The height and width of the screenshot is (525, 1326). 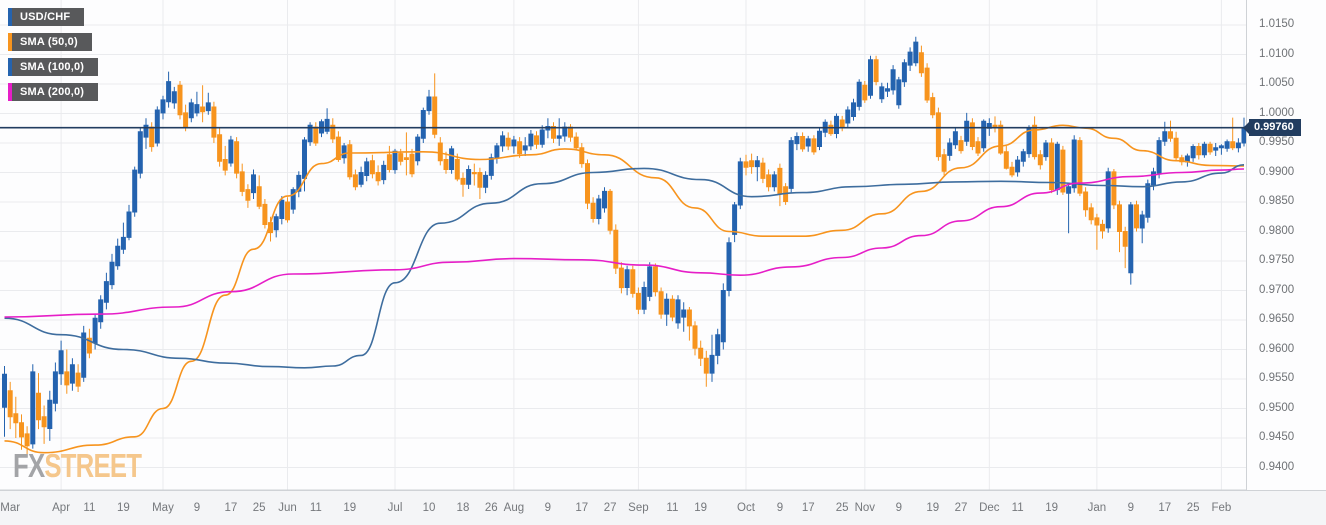 What do you see at coordinates (1277, 260) in the screenshot?
I see `price-axis-label: 0.9750` at bounding box center [1277, 260].